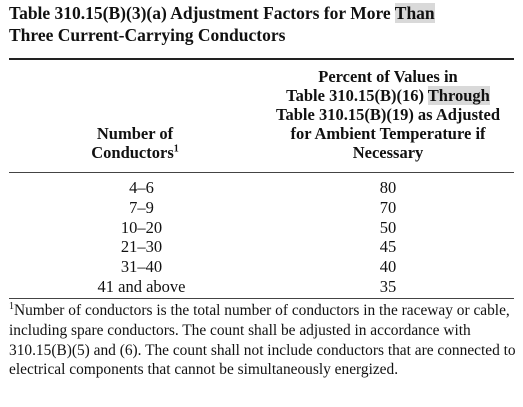 This screenshot has height=407, width=523. I want to click on header-percent-line-4: for Ambient Temperature if, so click(388, 133).